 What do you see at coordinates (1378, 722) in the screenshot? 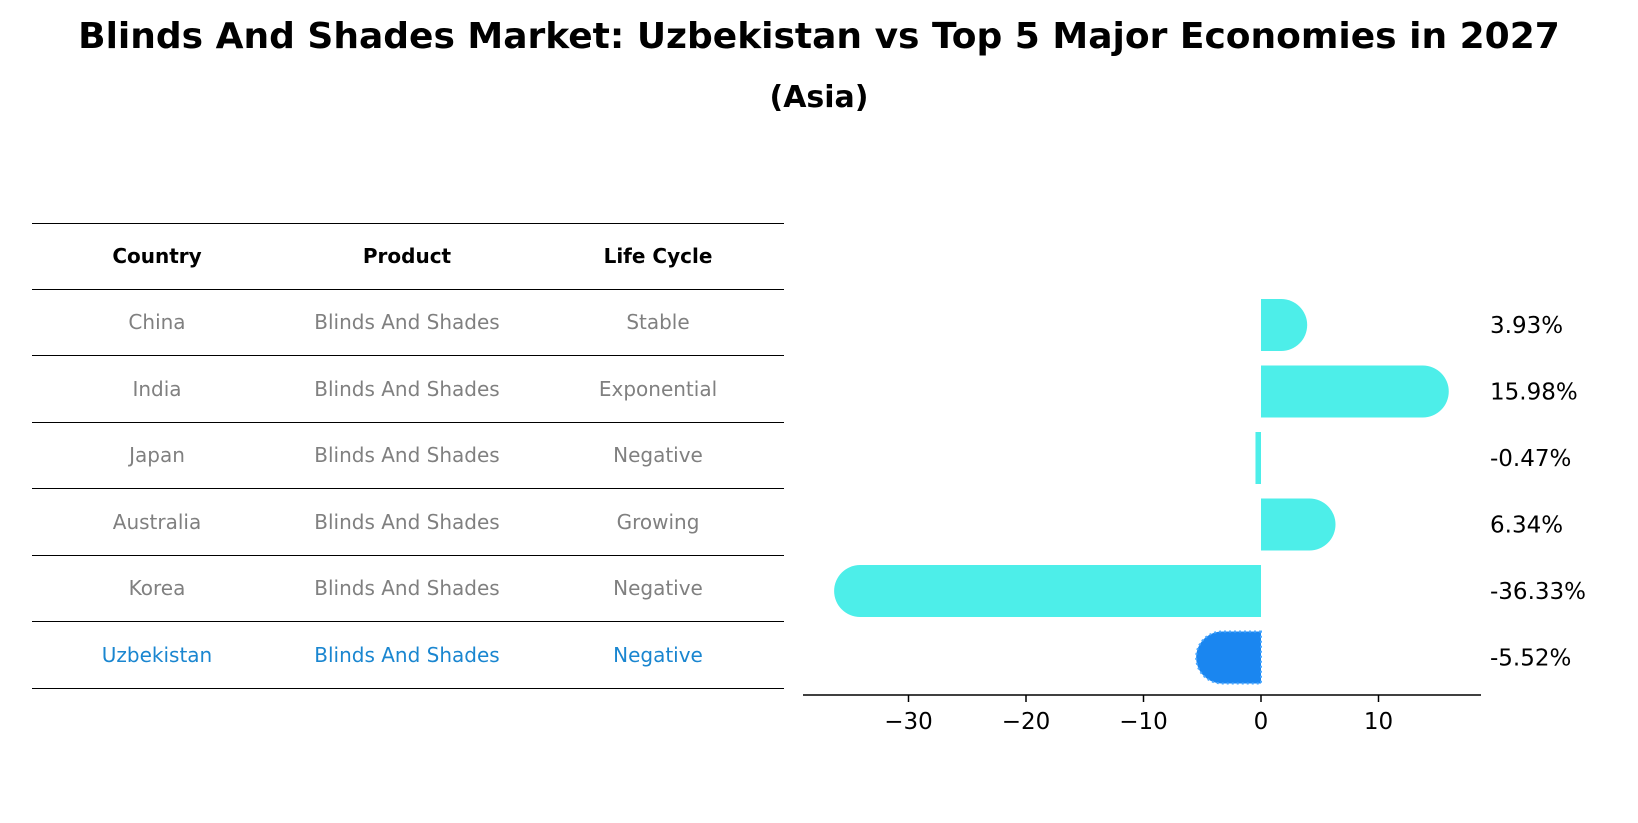
I see `x-tick-label: 10` at bounding box center [1378, 722].